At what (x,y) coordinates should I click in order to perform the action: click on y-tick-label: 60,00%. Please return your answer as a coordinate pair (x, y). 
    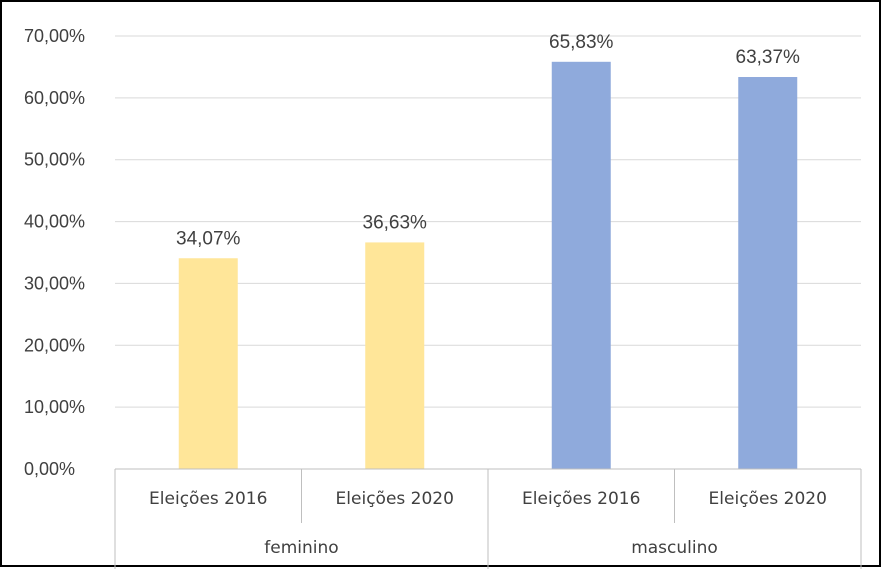
    Looking at the image, I should click on (54, 98).